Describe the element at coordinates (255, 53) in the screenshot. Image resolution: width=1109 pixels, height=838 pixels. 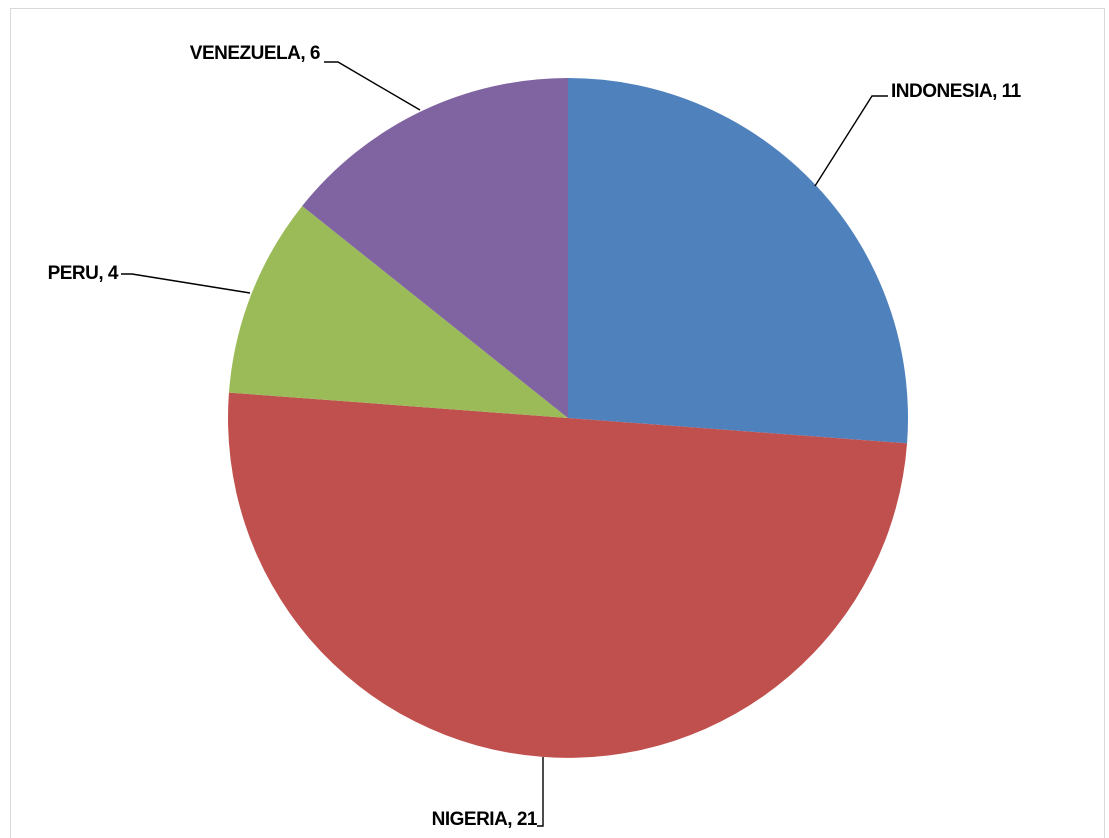
I see `data-label-venezuela: VENEZUELA, 6` at that location.